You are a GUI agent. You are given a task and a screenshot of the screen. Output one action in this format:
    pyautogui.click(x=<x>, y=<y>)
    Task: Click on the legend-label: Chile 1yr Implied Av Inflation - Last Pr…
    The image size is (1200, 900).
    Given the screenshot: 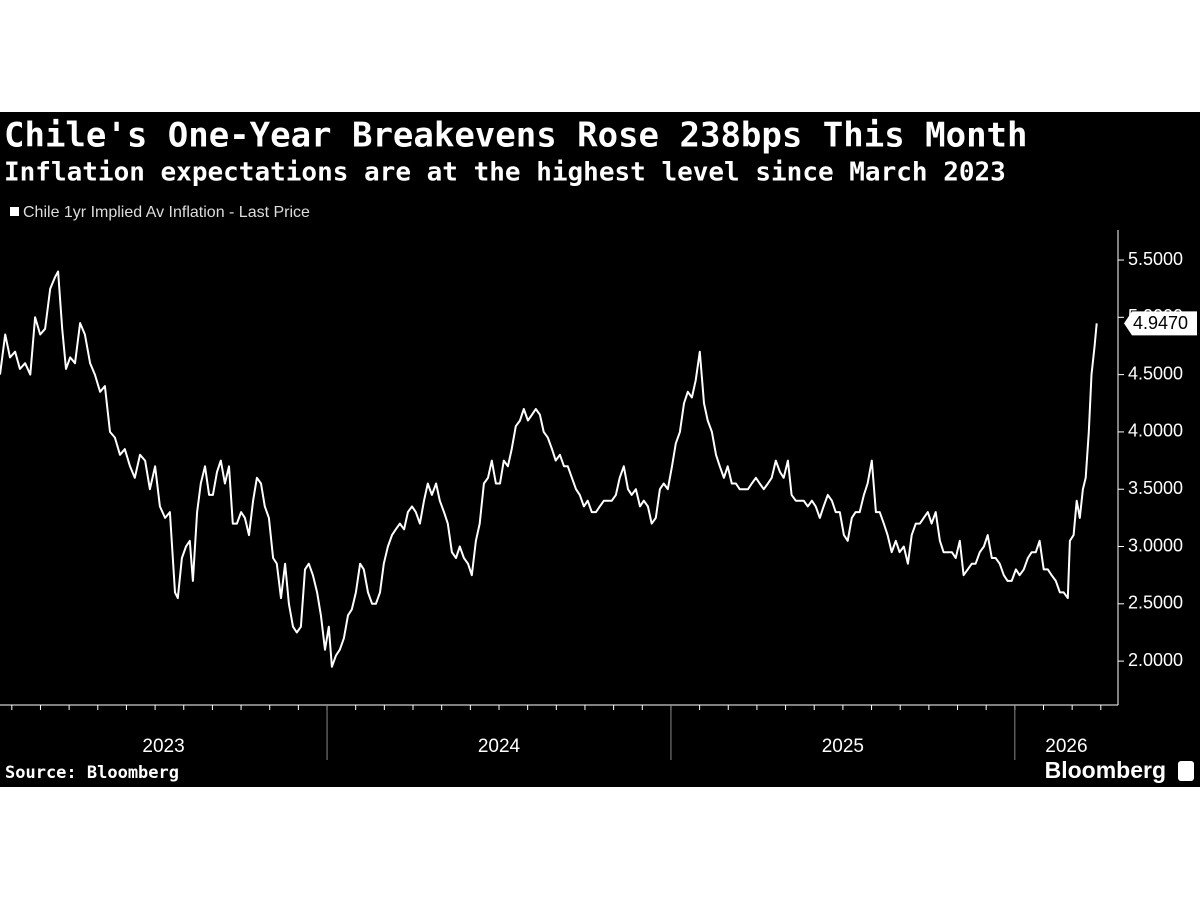 What is the action you would take?
    pyautogui.click(x=166, y=212)
    